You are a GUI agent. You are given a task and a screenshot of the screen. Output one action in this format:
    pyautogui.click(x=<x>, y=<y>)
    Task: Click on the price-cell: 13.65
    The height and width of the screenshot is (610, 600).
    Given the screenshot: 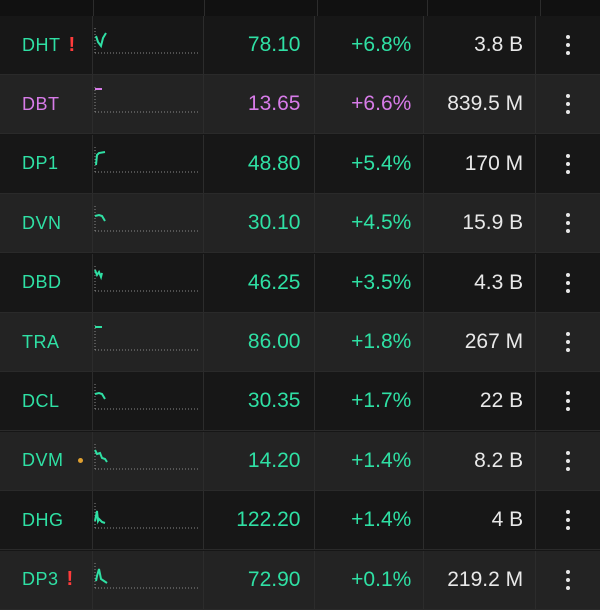 What is the action you would take?
    pyautogui.click(x=260, y=104)
    